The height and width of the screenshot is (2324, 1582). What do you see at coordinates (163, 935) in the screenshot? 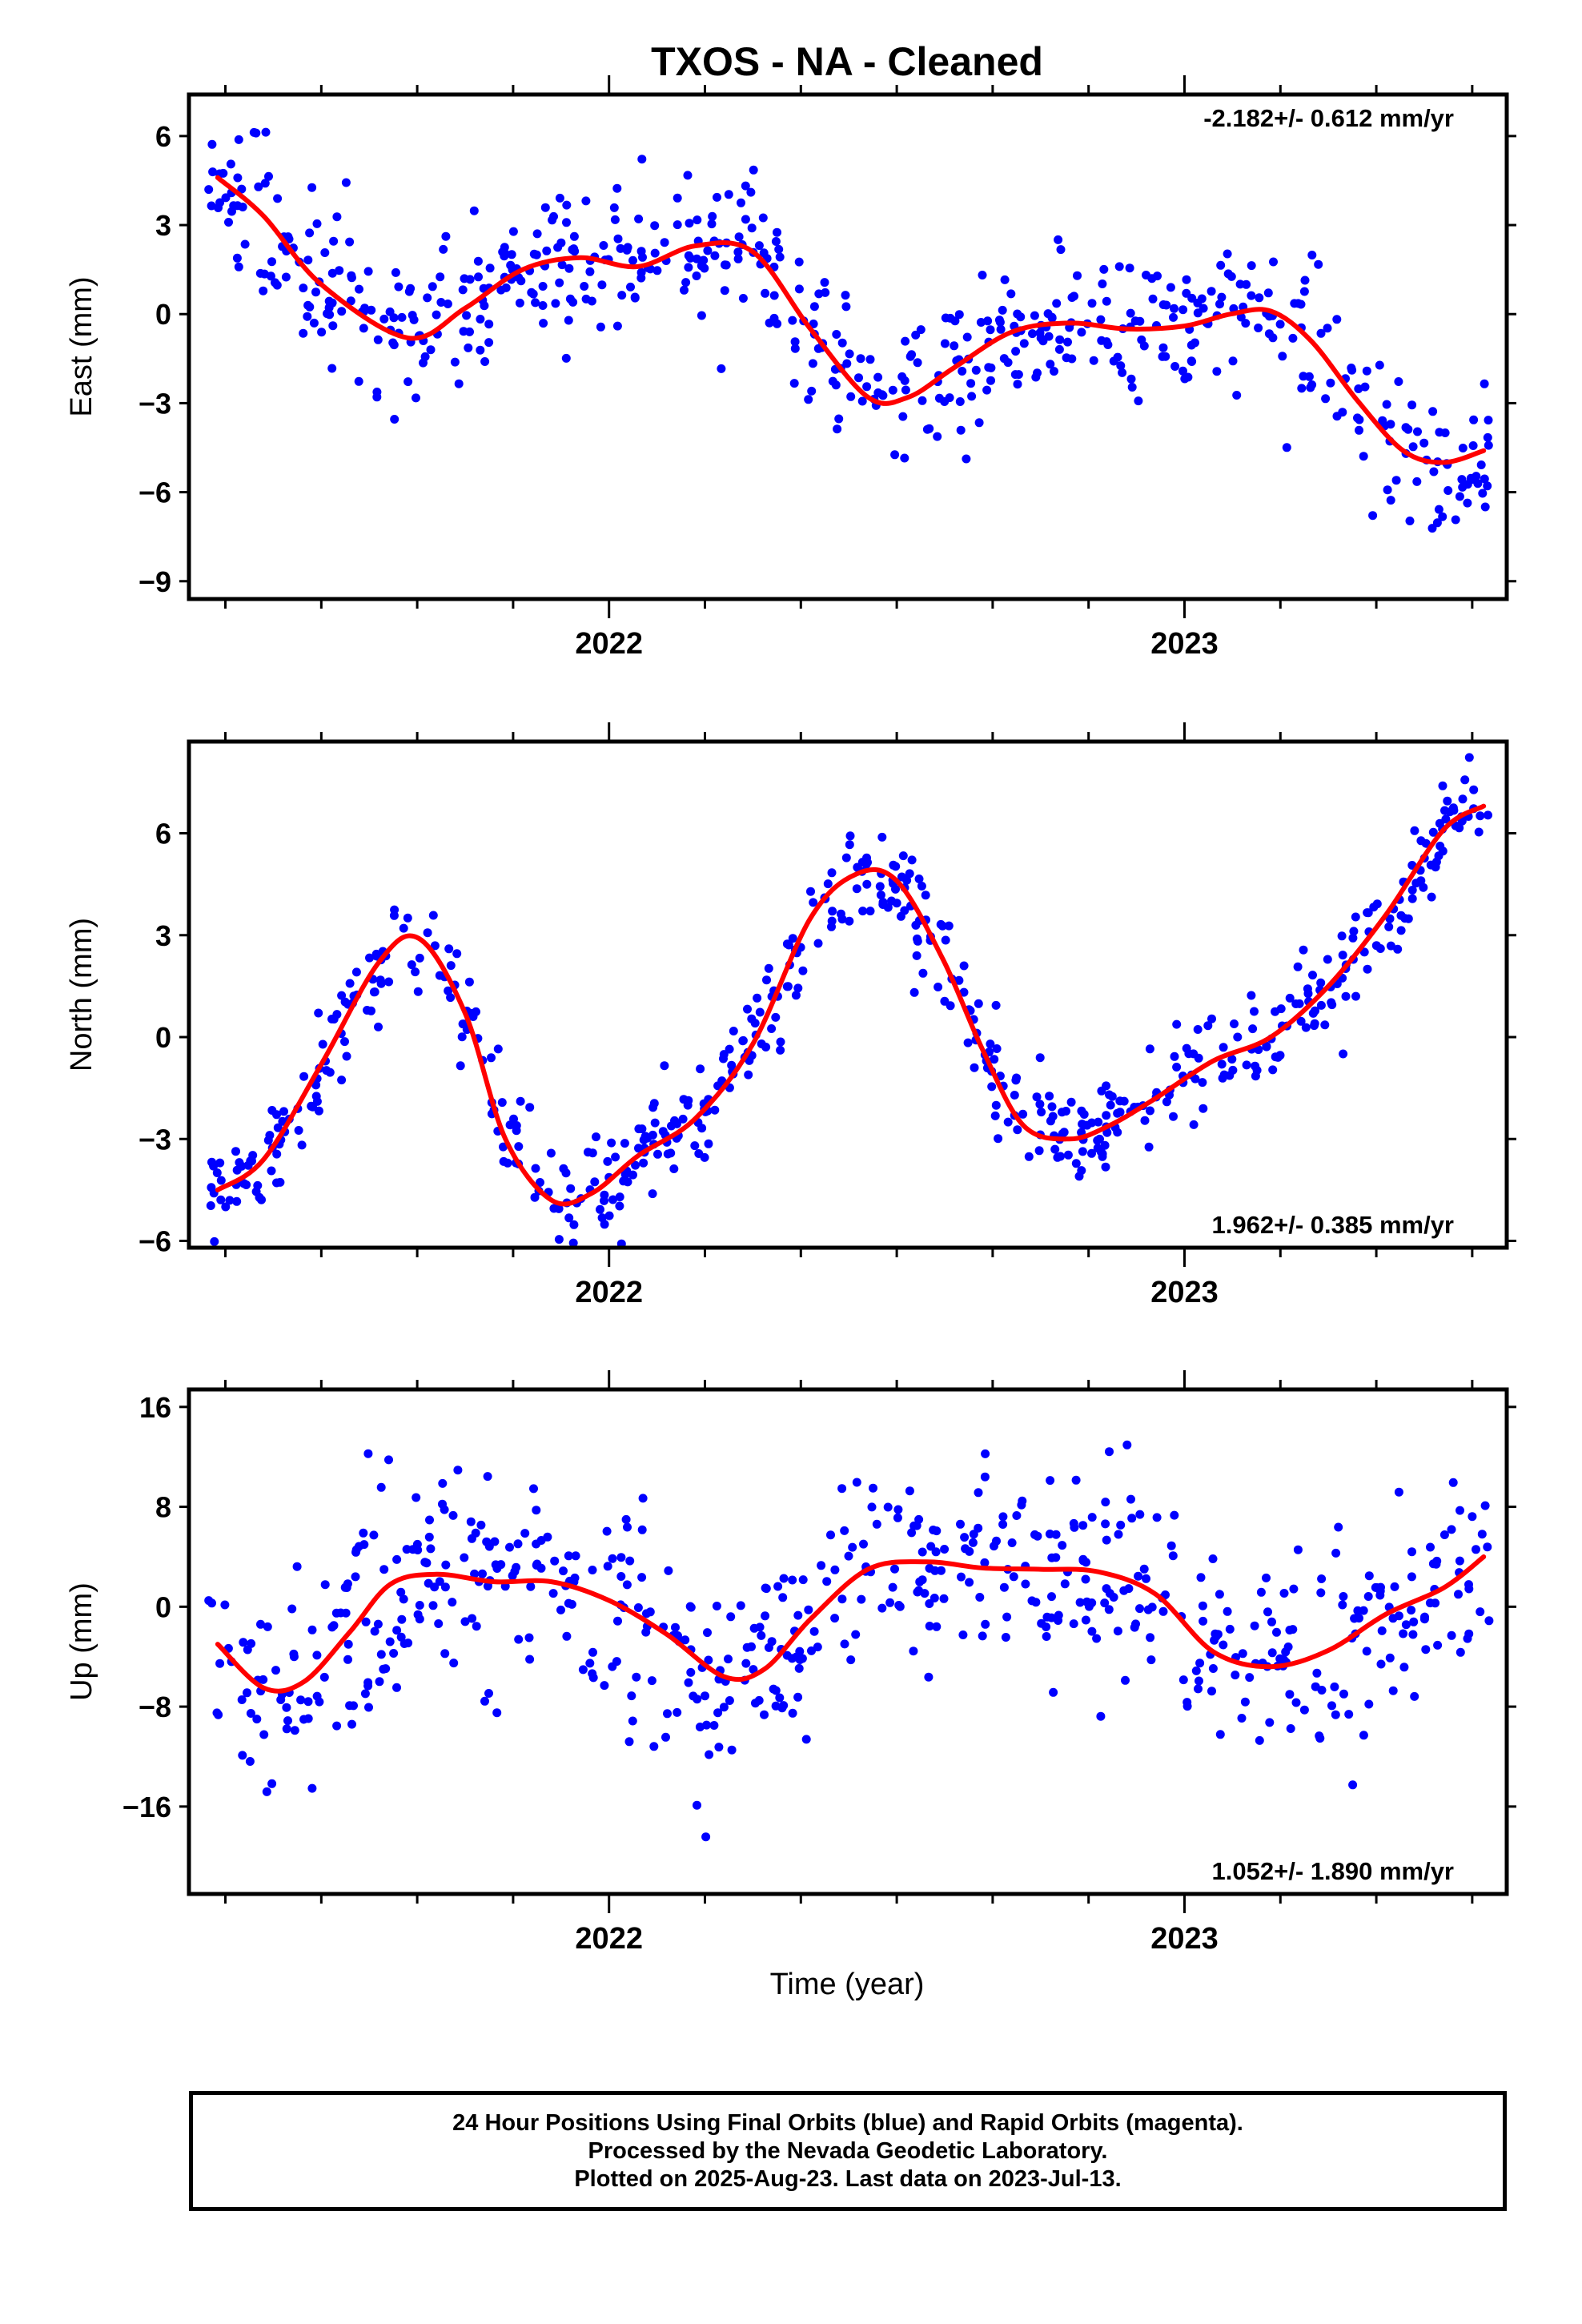
I see `north-ytick-label: 3` at bounding box center [163, 935].